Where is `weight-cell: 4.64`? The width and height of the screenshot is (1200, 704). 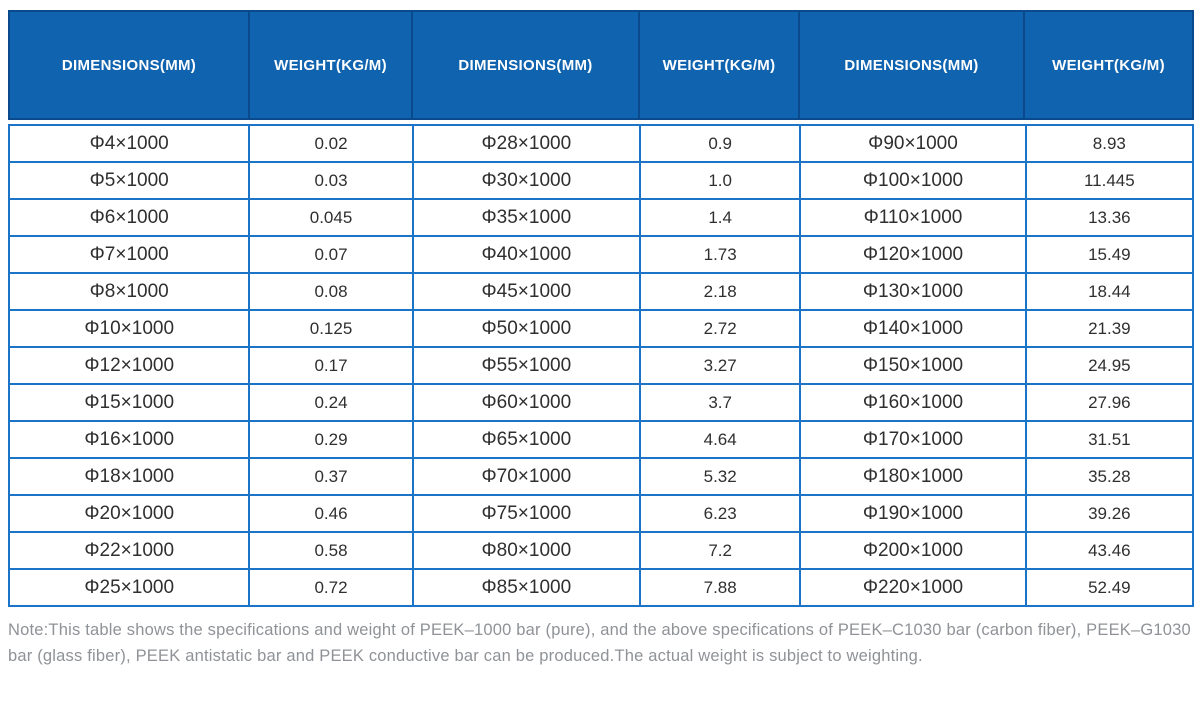
weight-cell: 4.64 is located at coordinates (720, 439).